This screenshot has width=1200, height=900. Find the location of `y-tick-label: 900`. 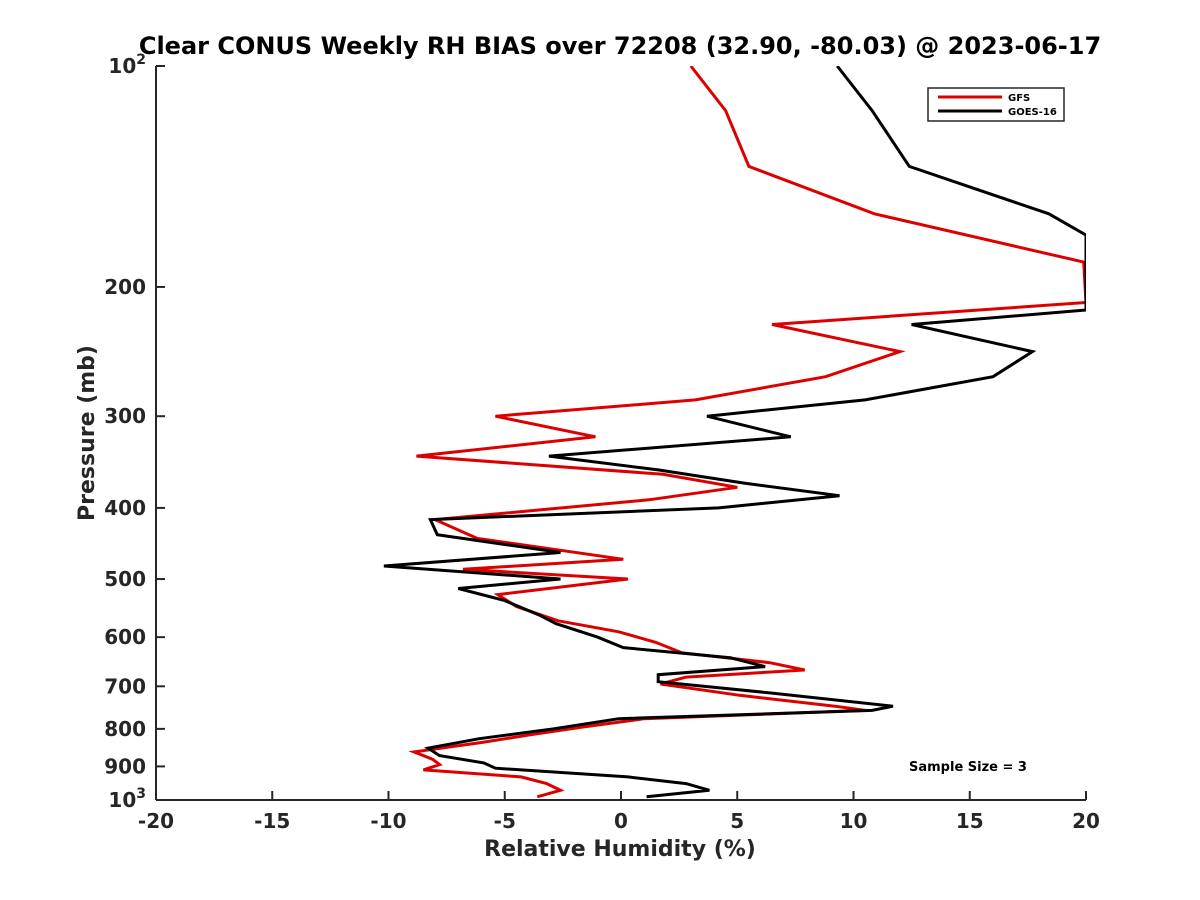

y-tick-label: 900 is located at coordinates (125, 766).